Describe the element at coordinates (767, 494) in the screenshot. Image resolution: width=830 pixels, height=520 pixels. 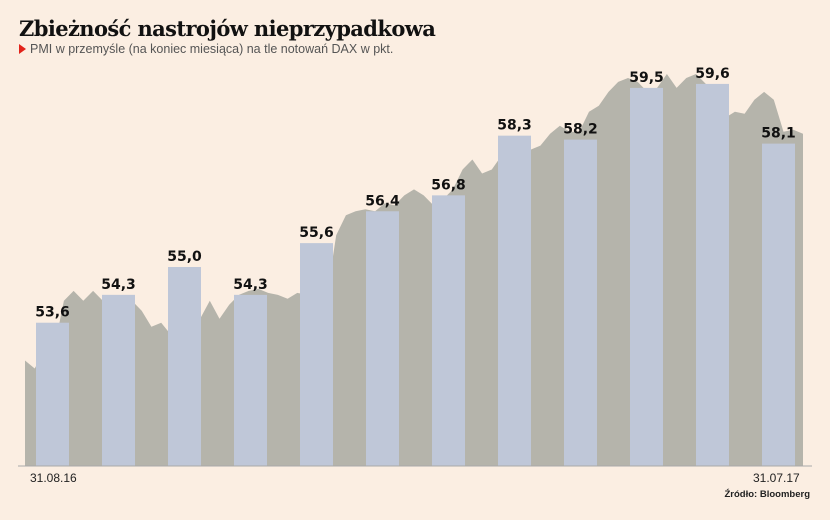
I see `source-note: Źródło: Bloomberg` at that location.